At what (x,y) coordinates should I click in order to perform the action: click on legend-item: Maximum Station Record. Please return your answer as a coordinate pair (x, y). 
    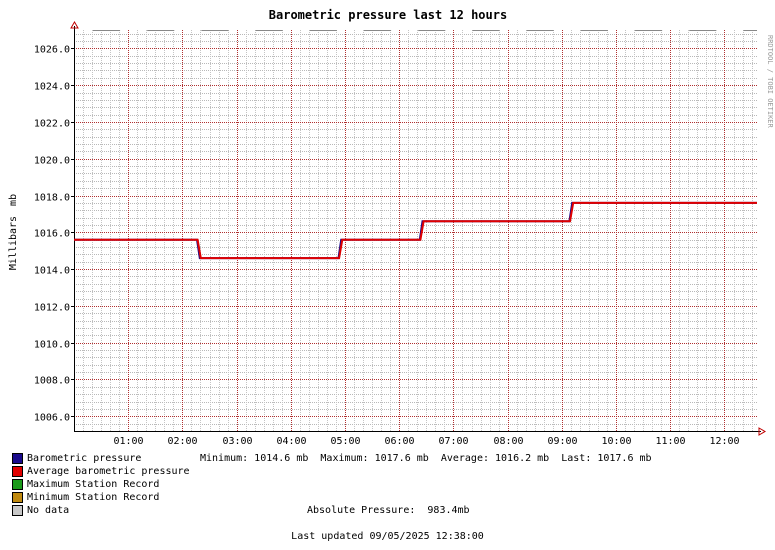
    Looking at the image, I should click on (101, 484).